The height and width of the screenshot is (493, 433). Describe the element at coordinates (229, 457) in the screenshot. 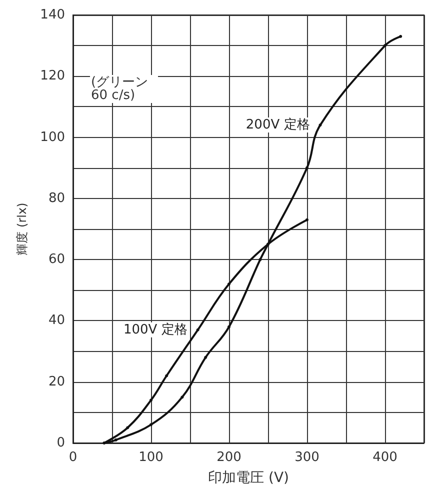

I see `x-tick-label: 200` at that location.